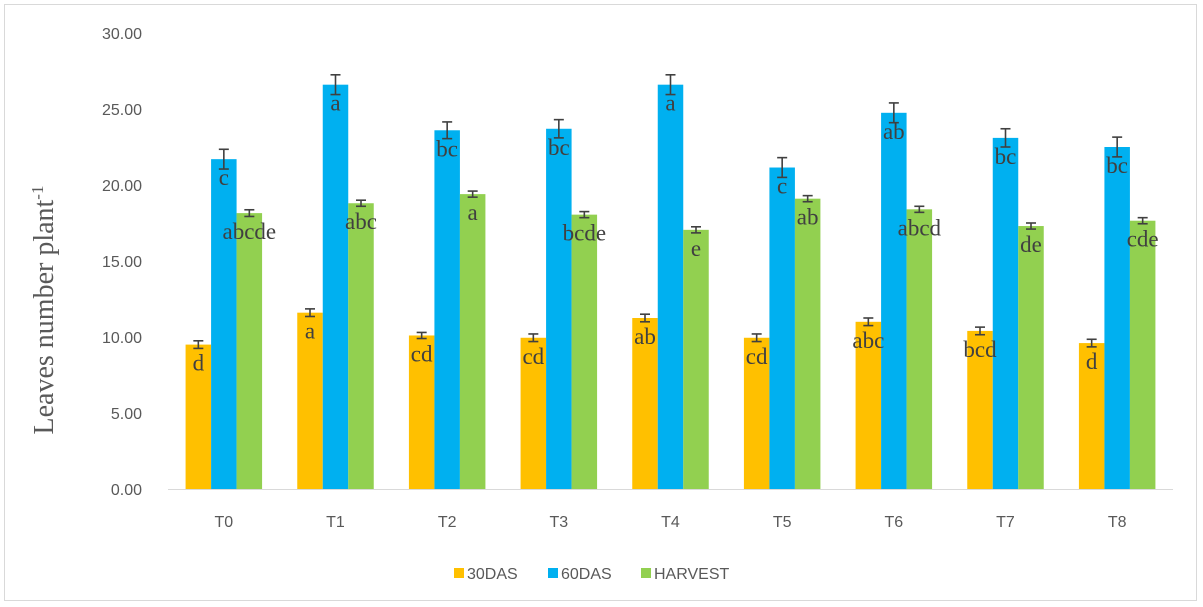 The width and height of the screenshot is (1203, 607). Describe the element at coordinates (533, 413) in the screenshot. I see `bar-30das-t3` at that location.